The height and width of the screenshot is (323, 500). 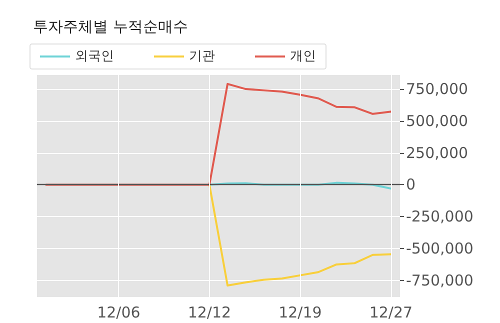 What do you see at coordinates (440, 249) in the screenshot?
I see `y-tick-label: -500,000` at bounding box center [440, 249].